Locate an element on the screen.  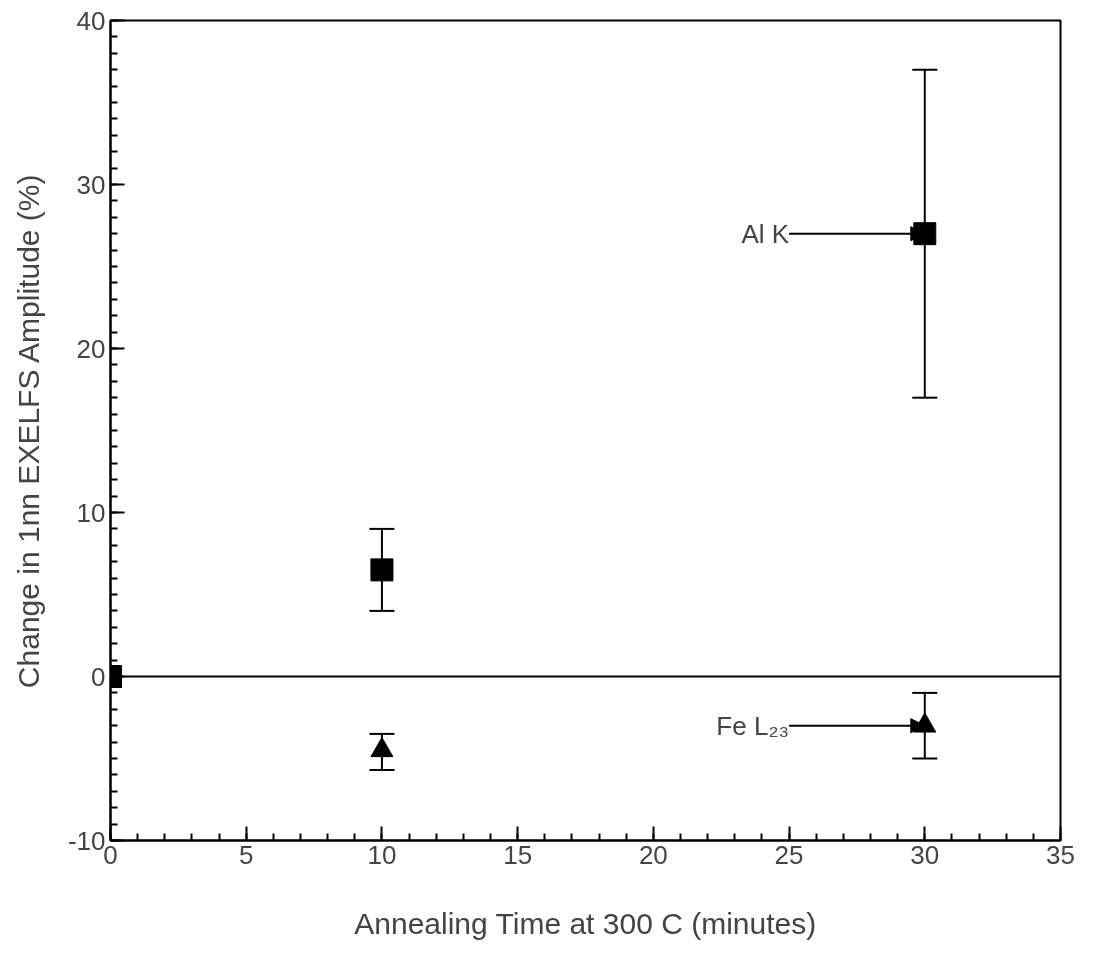
x-tick-label: 10 is located at coordinates (382, 854).